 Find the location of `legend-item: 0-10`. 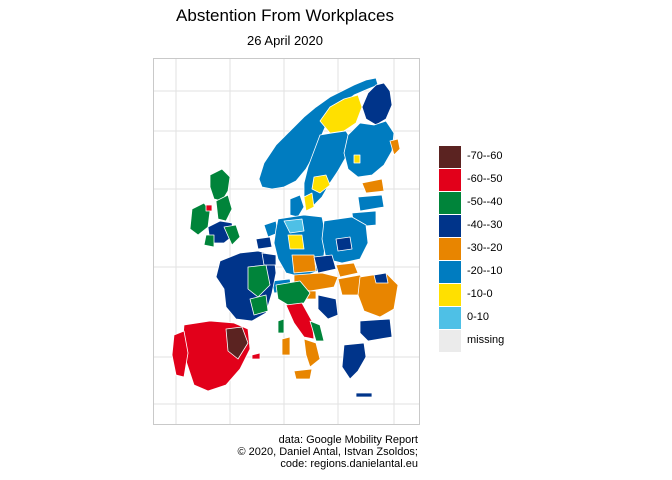

legend-item: 0-10 is located at coordinates (494, 318).